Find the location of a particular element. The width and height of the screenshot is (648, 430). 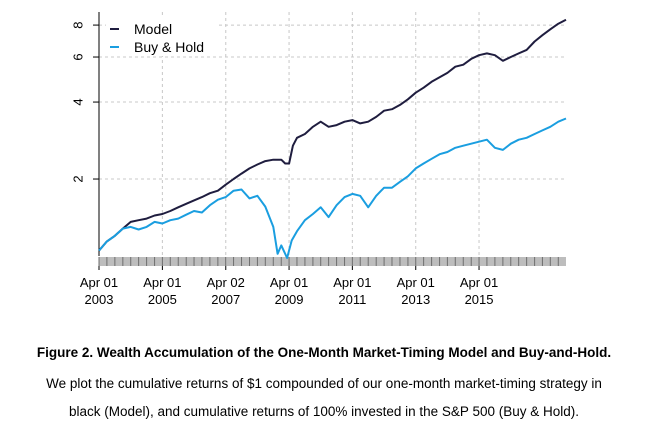

x-tick-label-bottom: 2003 is located at coordinates (99, 299).